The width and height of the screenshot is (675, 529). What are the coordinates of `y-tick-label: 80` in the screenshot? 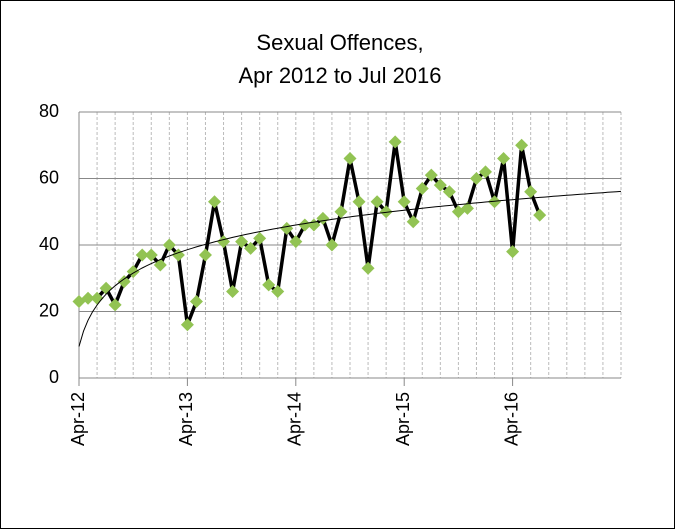 It's located at (49, 111).